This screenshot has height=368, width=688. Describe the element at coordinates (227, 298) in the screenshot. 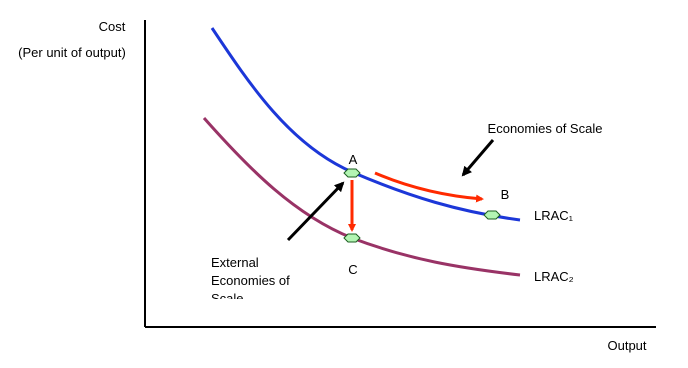

I see `external-line: Scale` at that location.